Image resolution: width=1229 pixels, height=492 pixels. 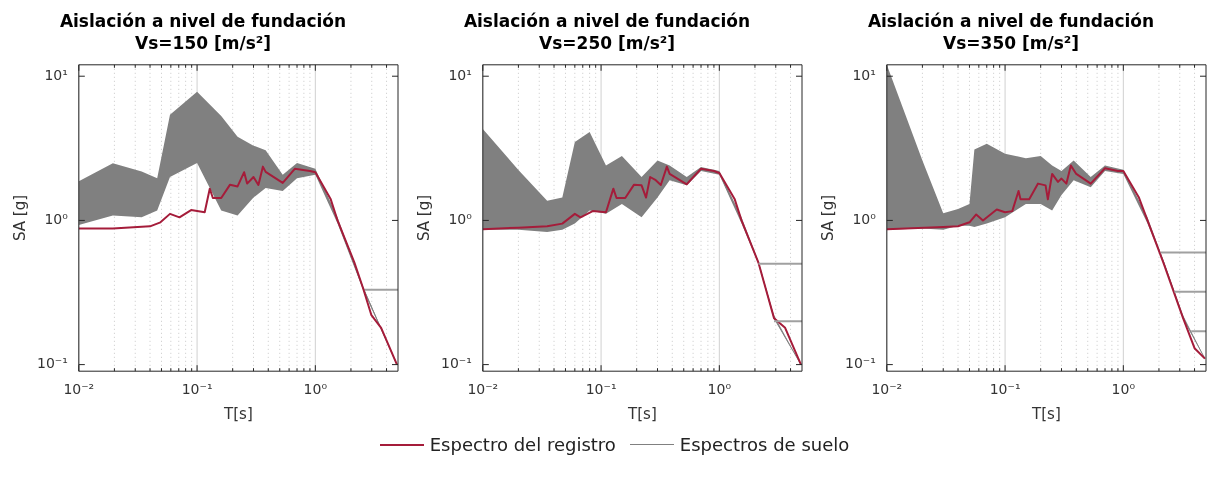 What do you see at coordinates (764, 444) in the screenshot?
I see `legend-label: Espectros de suelo` at bounding box center [764, 444].